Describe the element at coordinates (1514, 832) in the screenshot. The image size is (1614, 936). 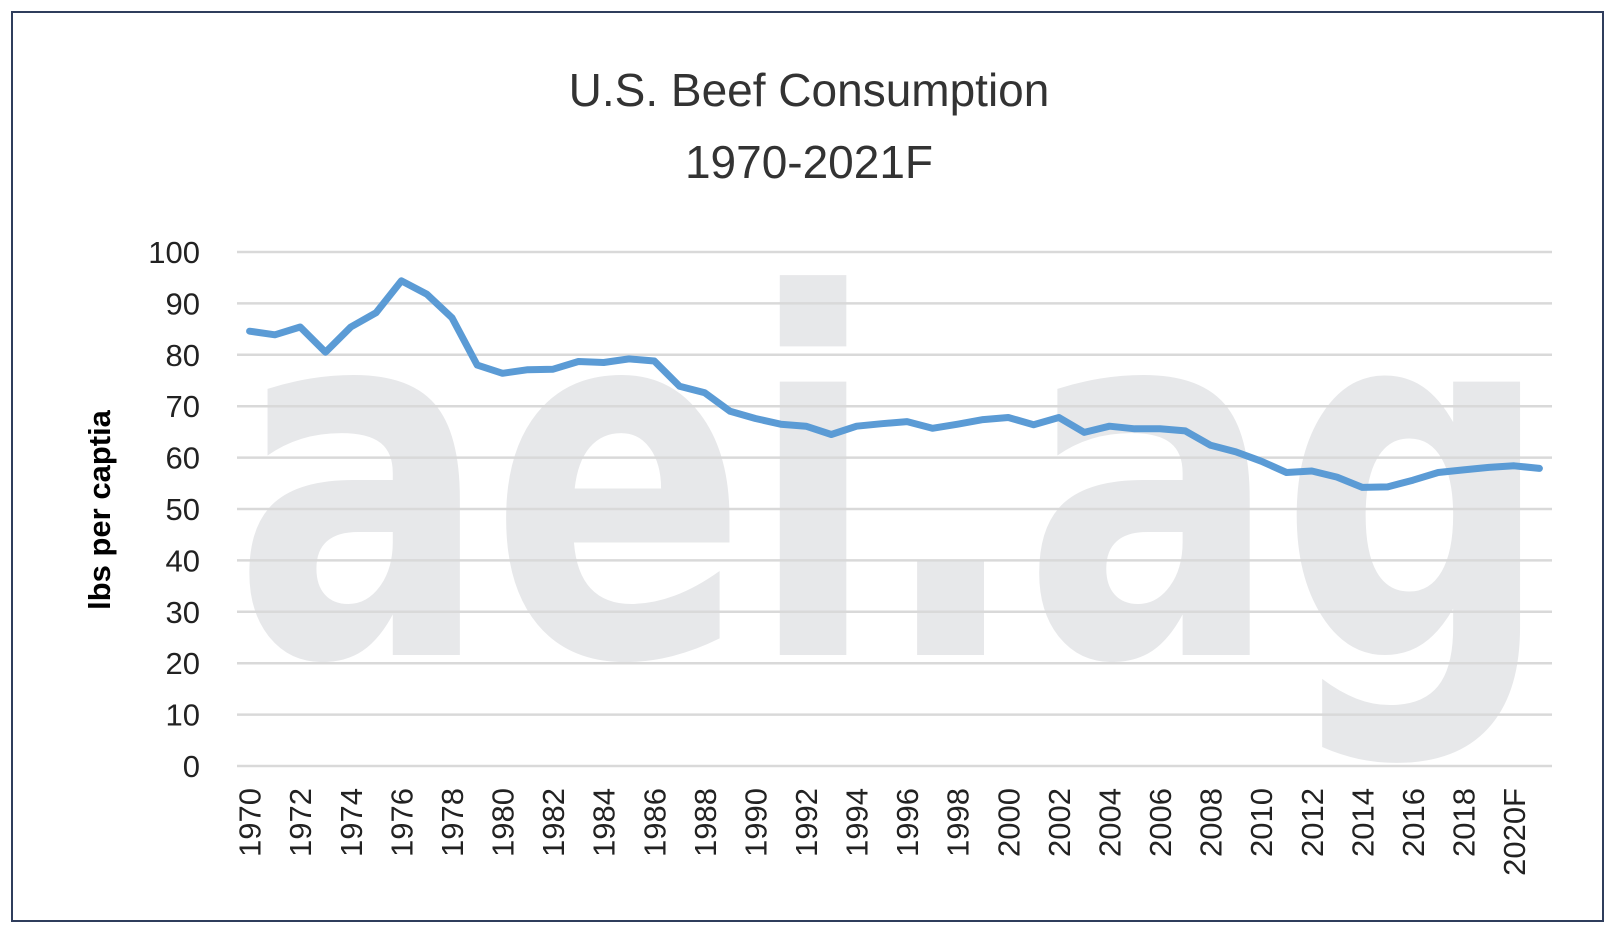
I see `x-tick-label: 2020F` at that location.